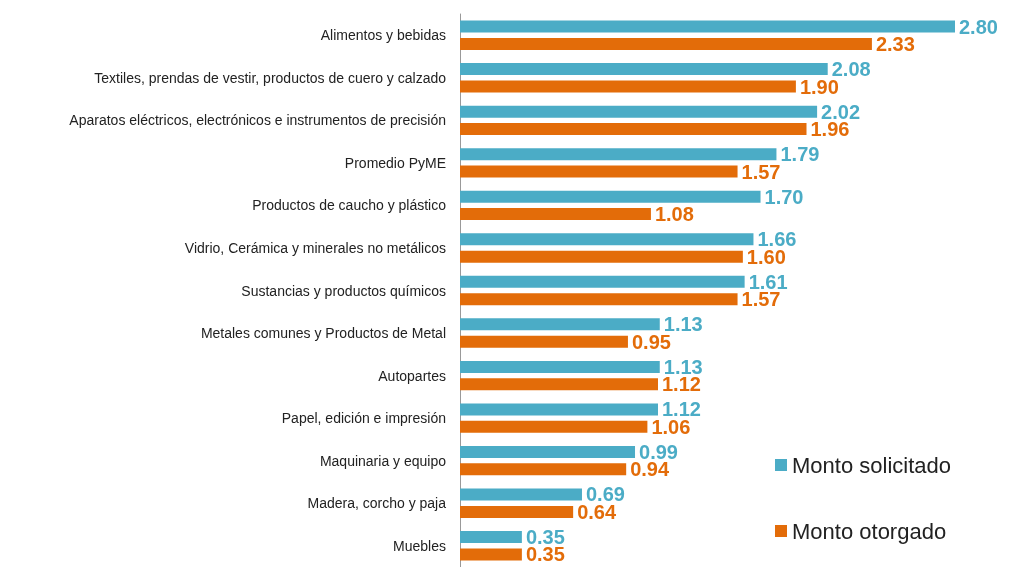  I want to click on legend-label: Monto otorgado, so click(869, 531).